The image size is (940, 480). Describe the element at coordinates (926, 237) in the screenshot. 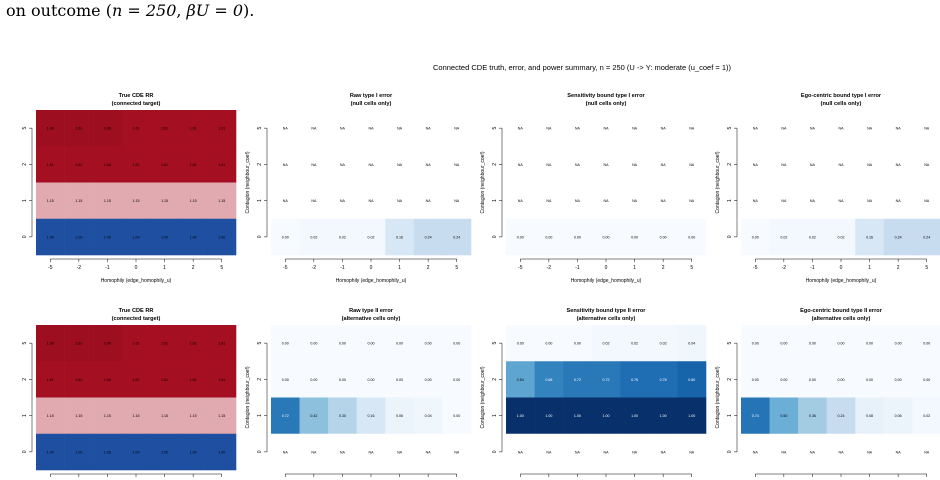

I see `cell-value-label: 0.24` at that location.